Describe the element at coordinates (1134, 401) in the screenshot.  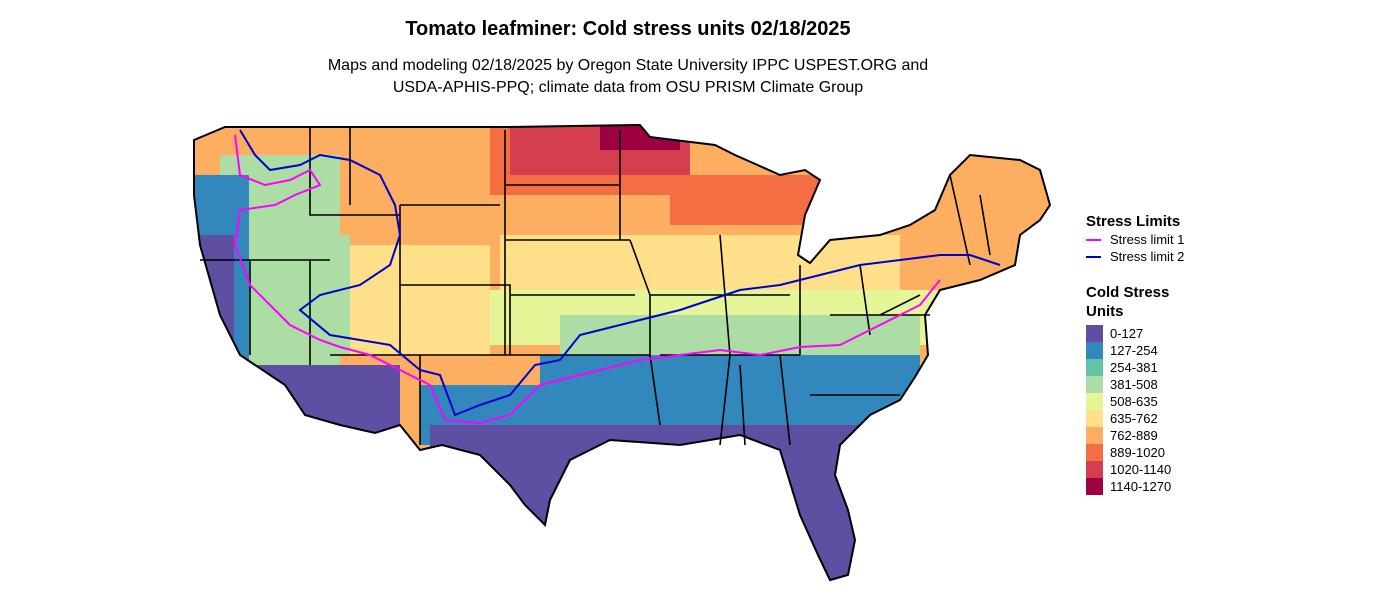
I see `legend-color-label: 508-635` at that location.